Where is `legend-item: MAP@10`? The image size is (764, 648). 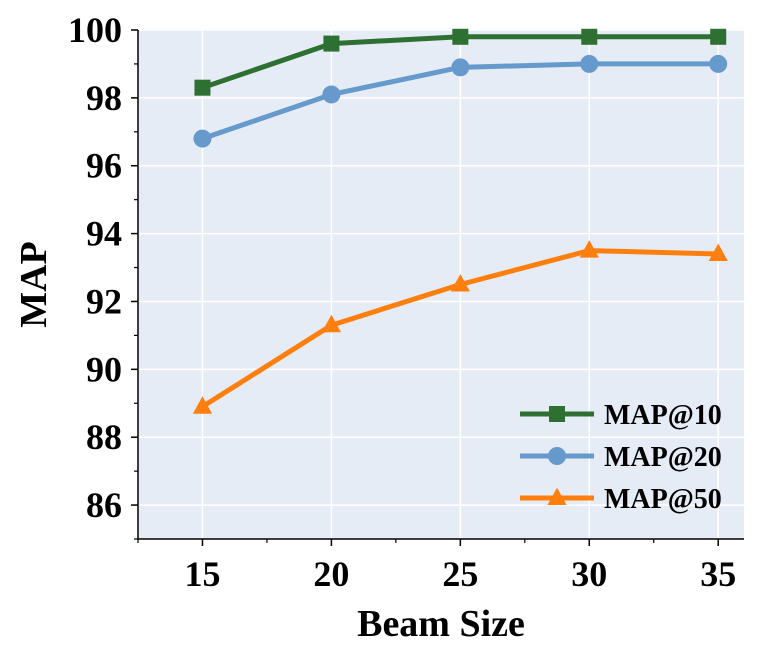
legend-item: MAP@10 is located at coordinates (621, 415).